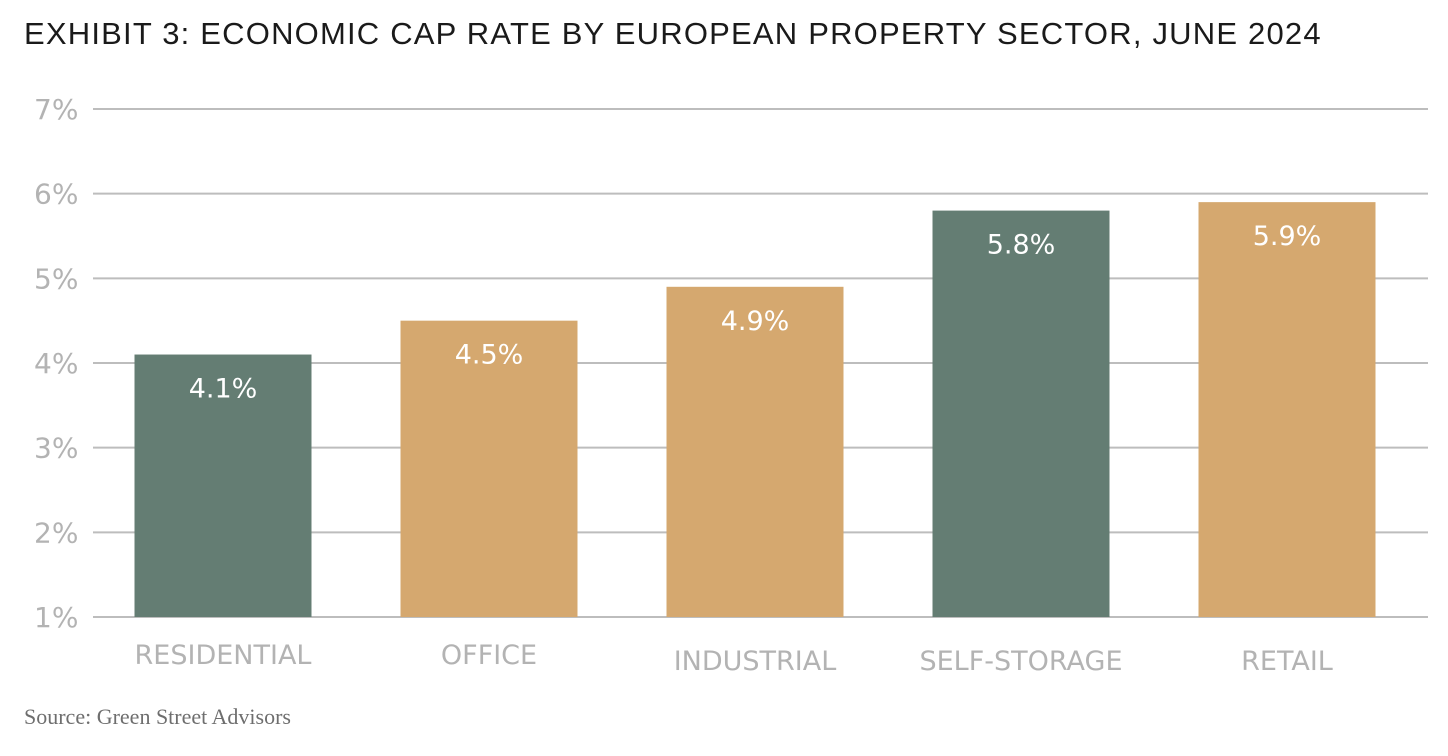 This screenshot has width=1448, height=756. What do you see at coordinates (755, 661) in the screenshot?
I see `x-category-label: INDUSTRIAL` at bounding box center [755, 661].